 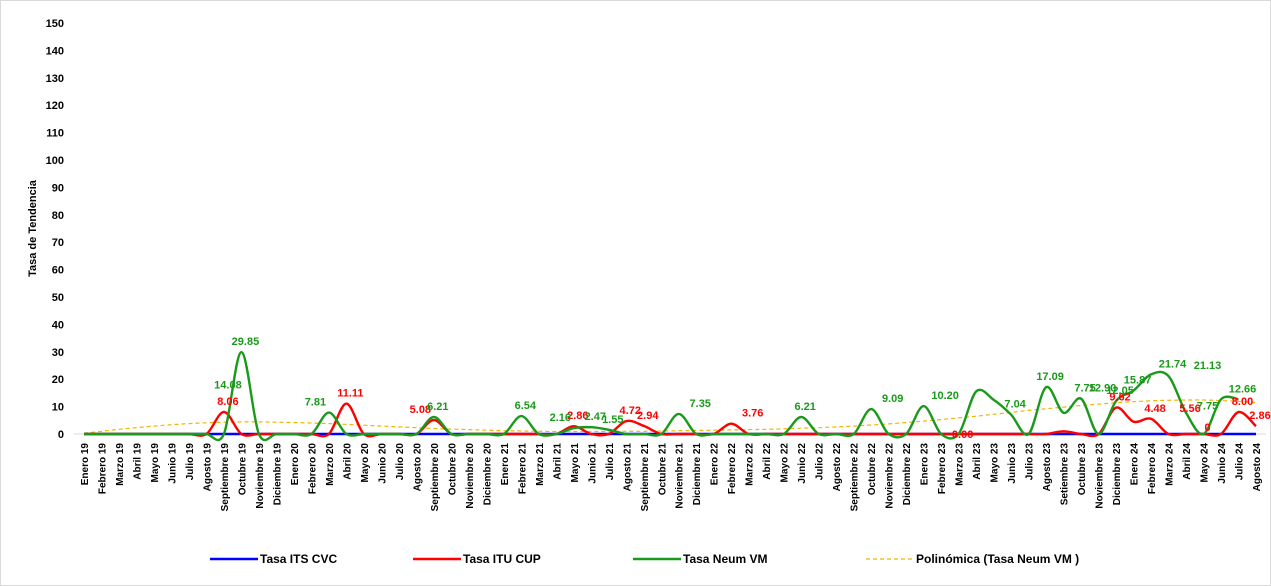 I want to click on data-label: 21.74, so click(x=1173, y=364).